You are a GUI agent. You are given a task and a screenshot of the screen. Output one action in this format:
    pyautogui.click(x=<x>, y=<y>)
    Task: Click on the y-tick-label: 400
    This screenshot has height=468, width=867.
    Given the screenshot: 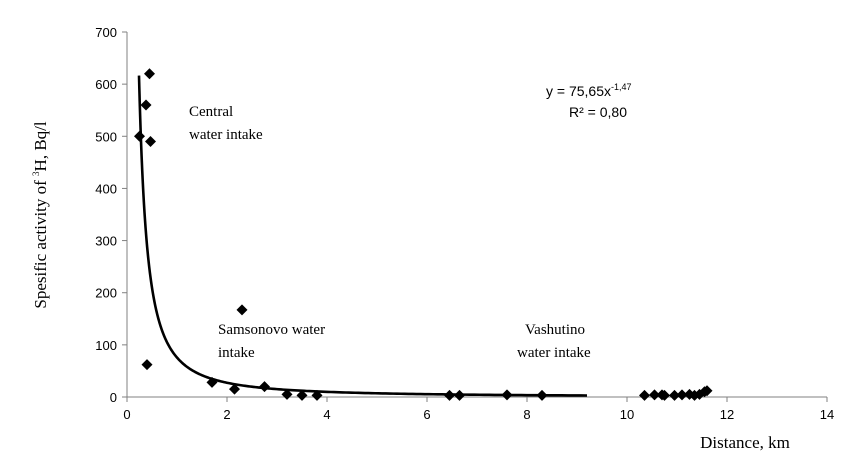 What is the action you would take?
    pyautogui.click(x=106, y=188)
    